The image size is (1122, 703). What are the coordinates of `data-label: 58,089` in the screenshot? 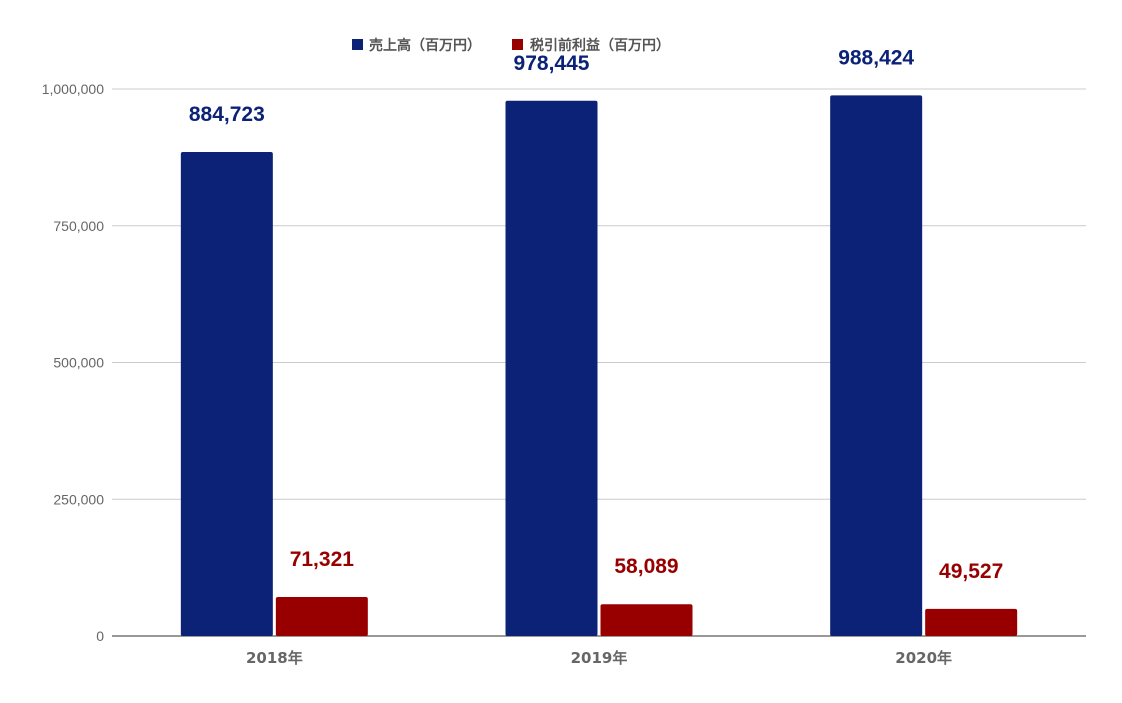 It's located at (646, 566).